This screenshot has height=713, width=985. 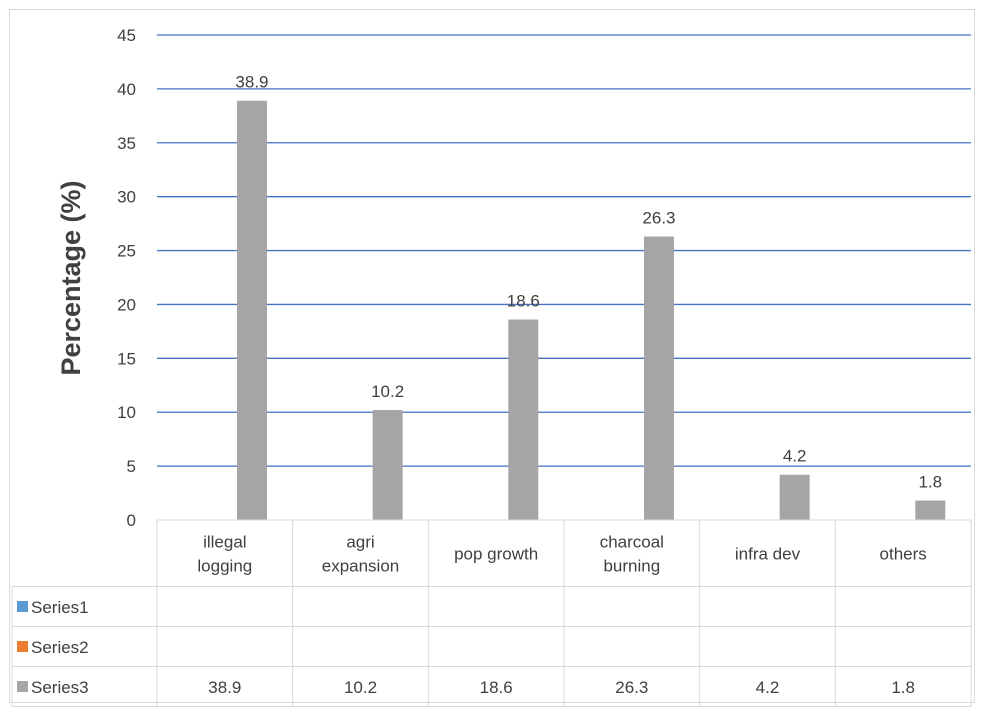 I want to click on data-label: 38.9, so click(x=251, y=82).